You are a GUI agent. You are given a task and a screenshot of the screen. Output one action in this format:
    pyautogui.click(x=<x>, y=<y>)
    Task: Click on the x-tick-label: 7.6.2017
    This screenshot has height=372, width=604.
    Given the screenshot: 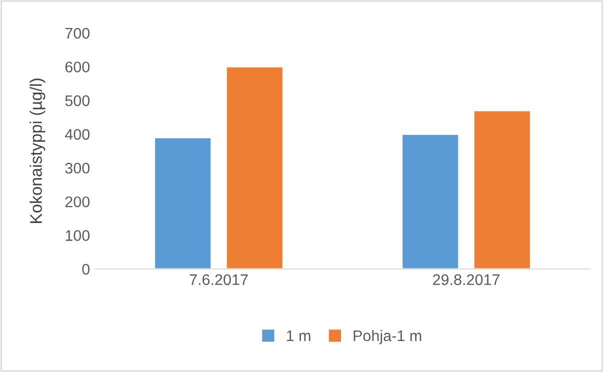 What is the action you would take?
    pyautogui.click(x=219, y=280)
    